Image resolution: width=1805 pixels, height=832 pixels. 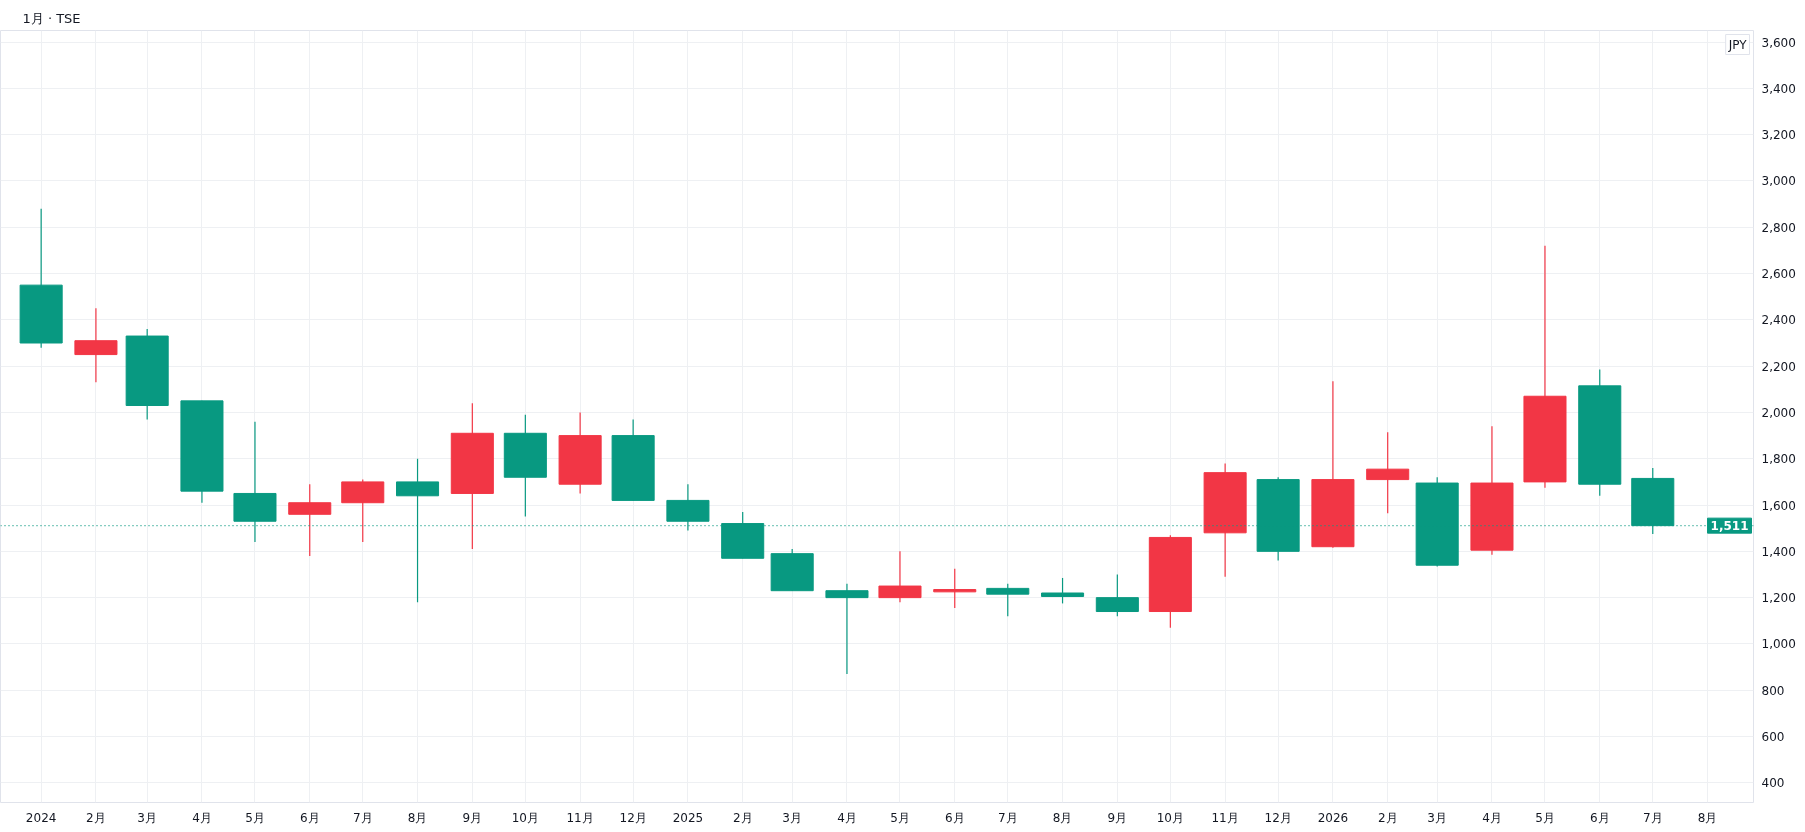 I want to click on annotation: JPY, so click(x=1737, y=44).